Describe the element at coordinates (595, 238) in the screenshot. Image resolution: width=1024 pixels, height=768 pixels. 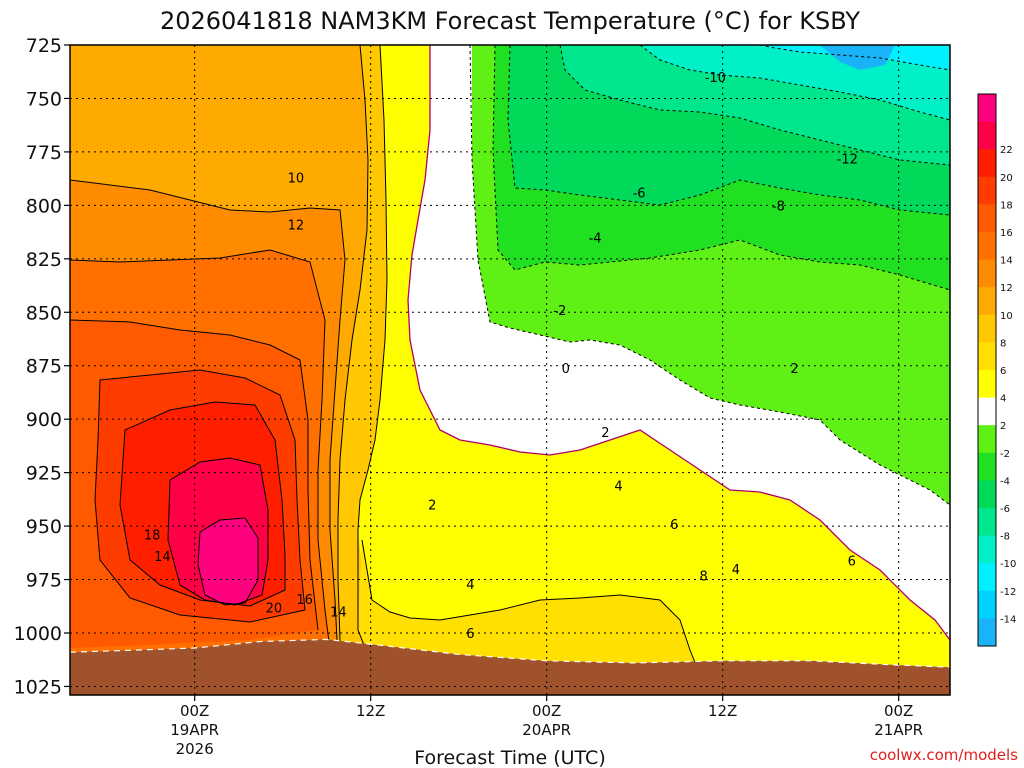
I see `contour-label: -4` at that location.